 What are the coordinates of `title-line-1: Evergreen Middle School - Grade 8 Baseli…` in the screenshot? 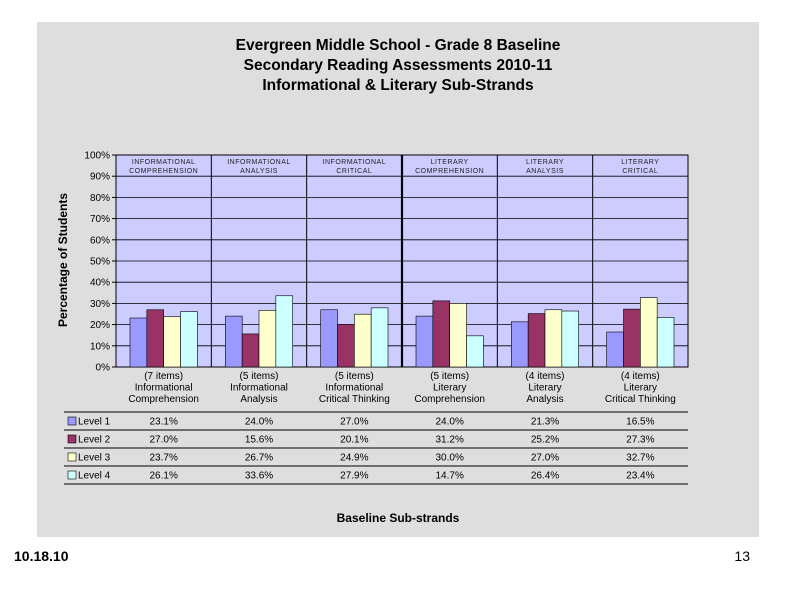 It's located at (398, 45).